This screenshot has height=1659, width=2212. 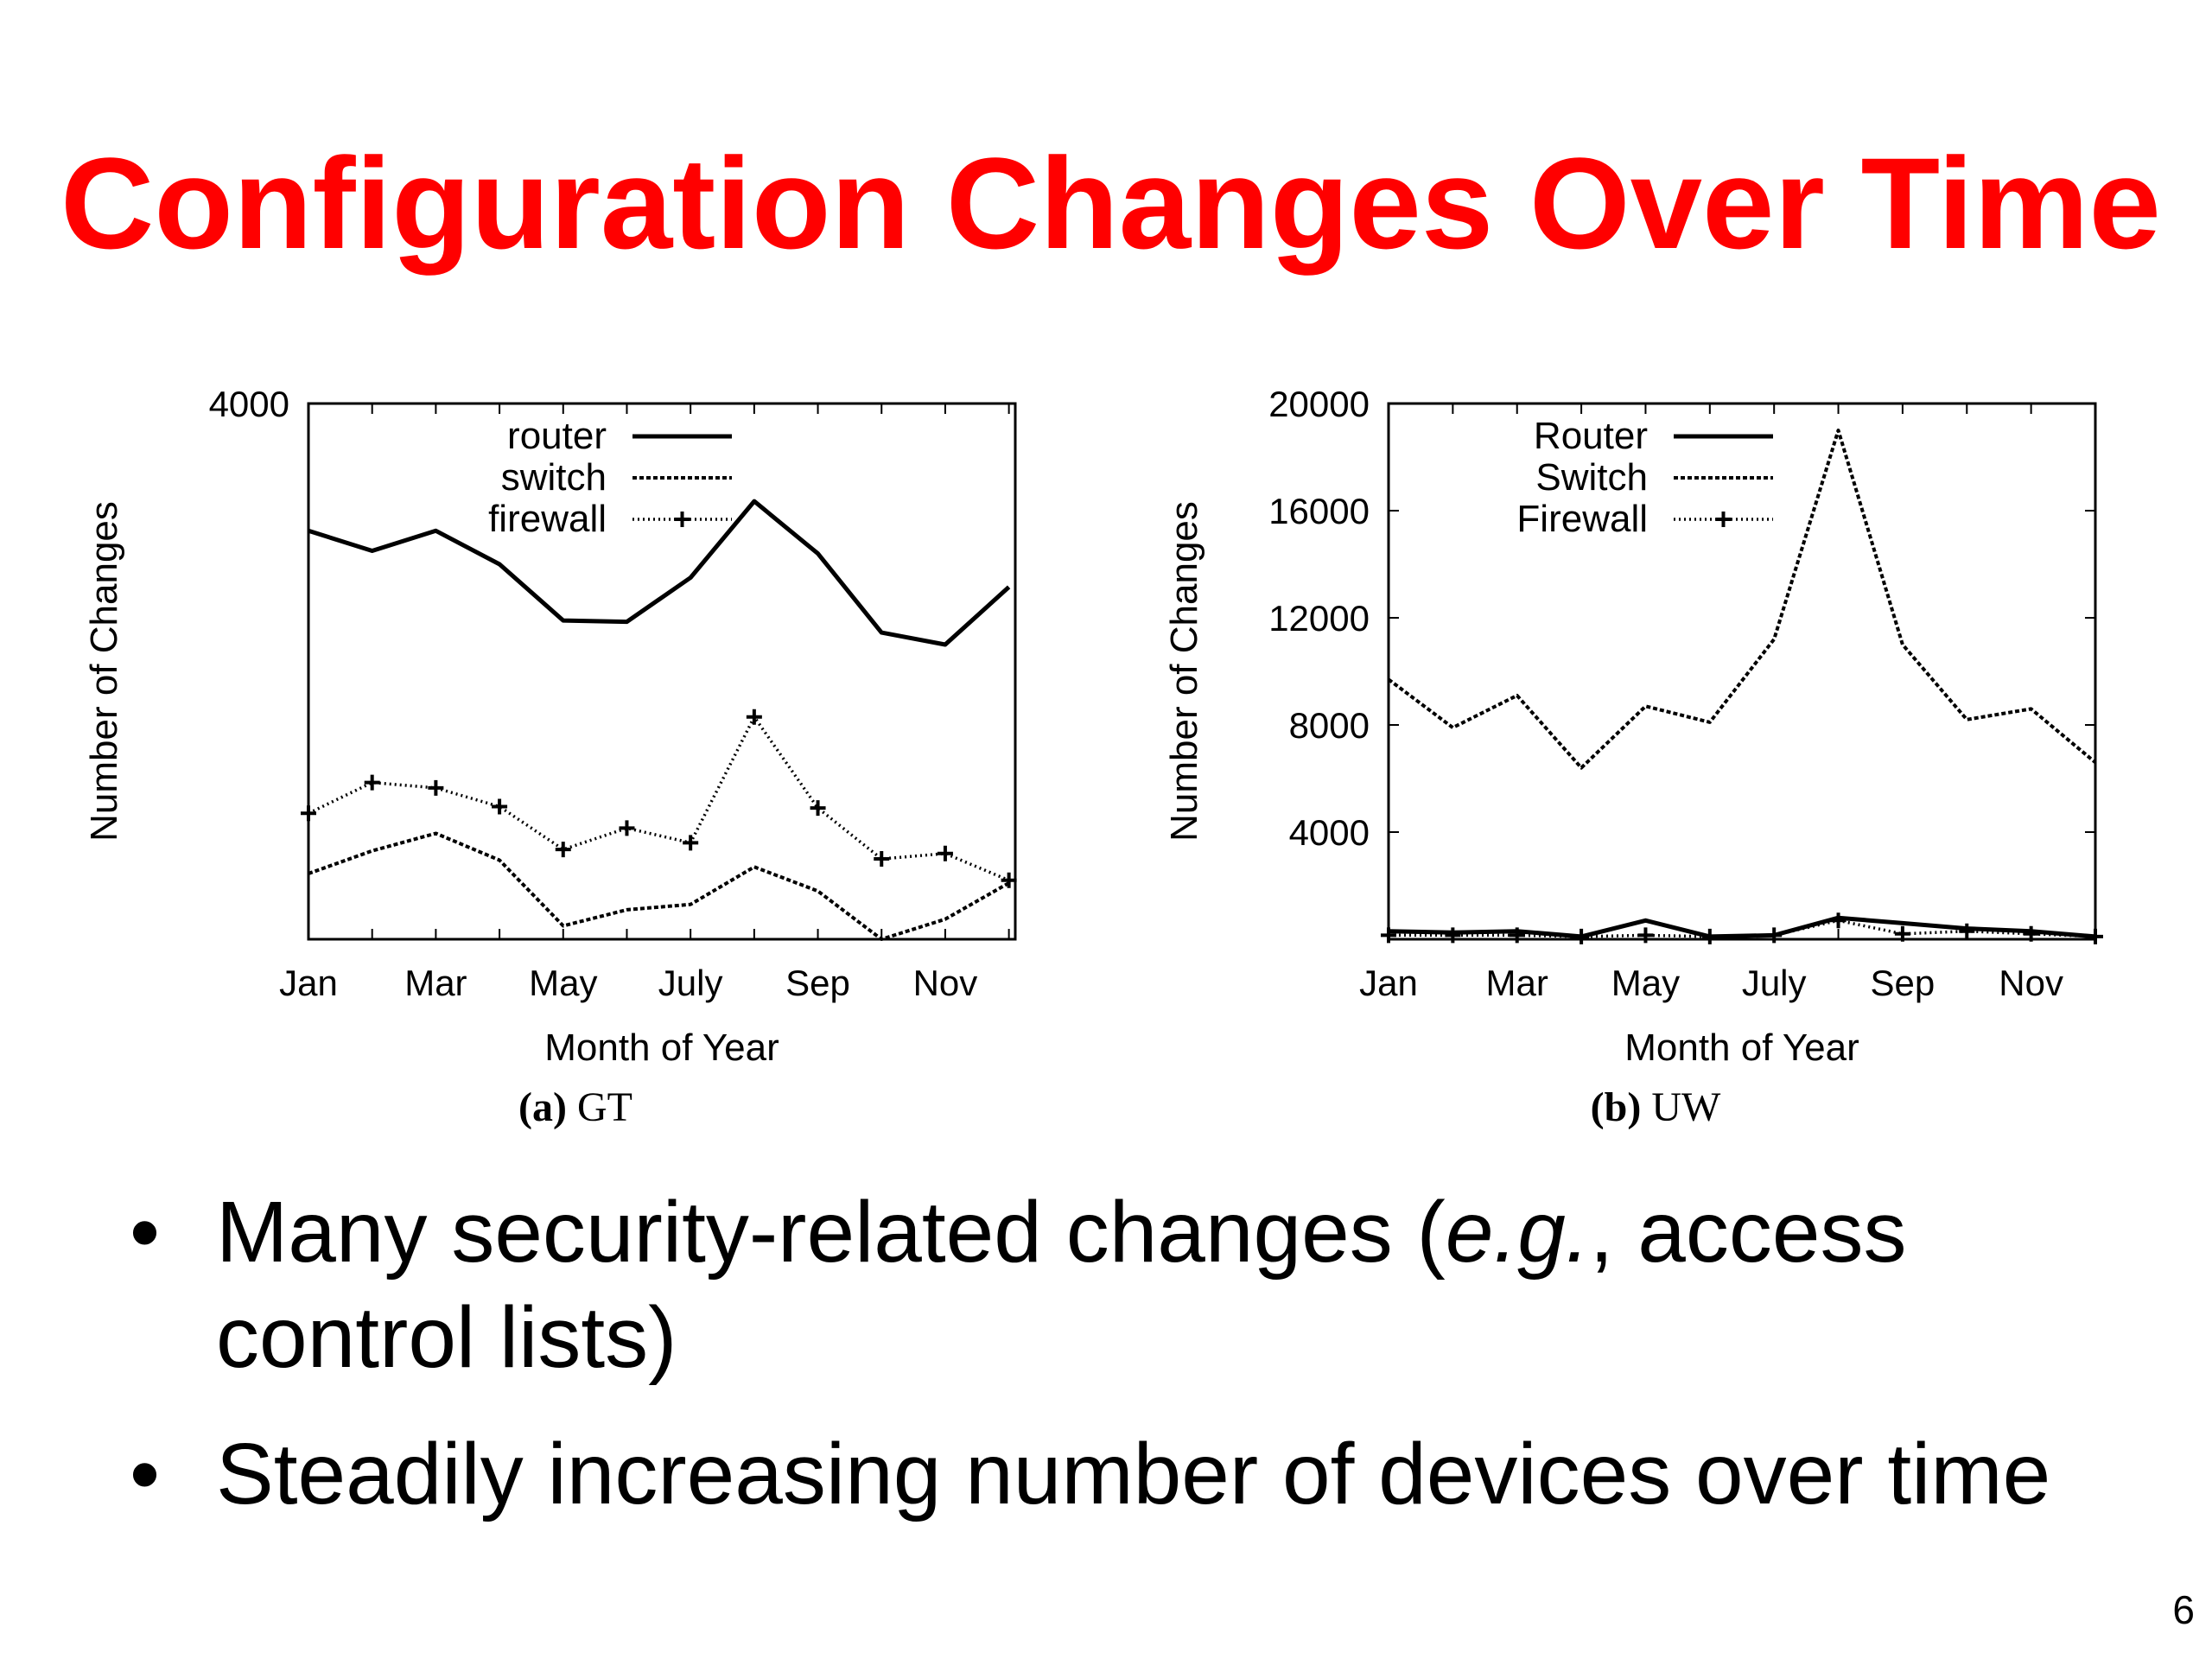 What do you see at coordinates (1656, 1107) in the screenshot?
I see `chart-caption: (b) UW` at bounding box center [1656, 1107].